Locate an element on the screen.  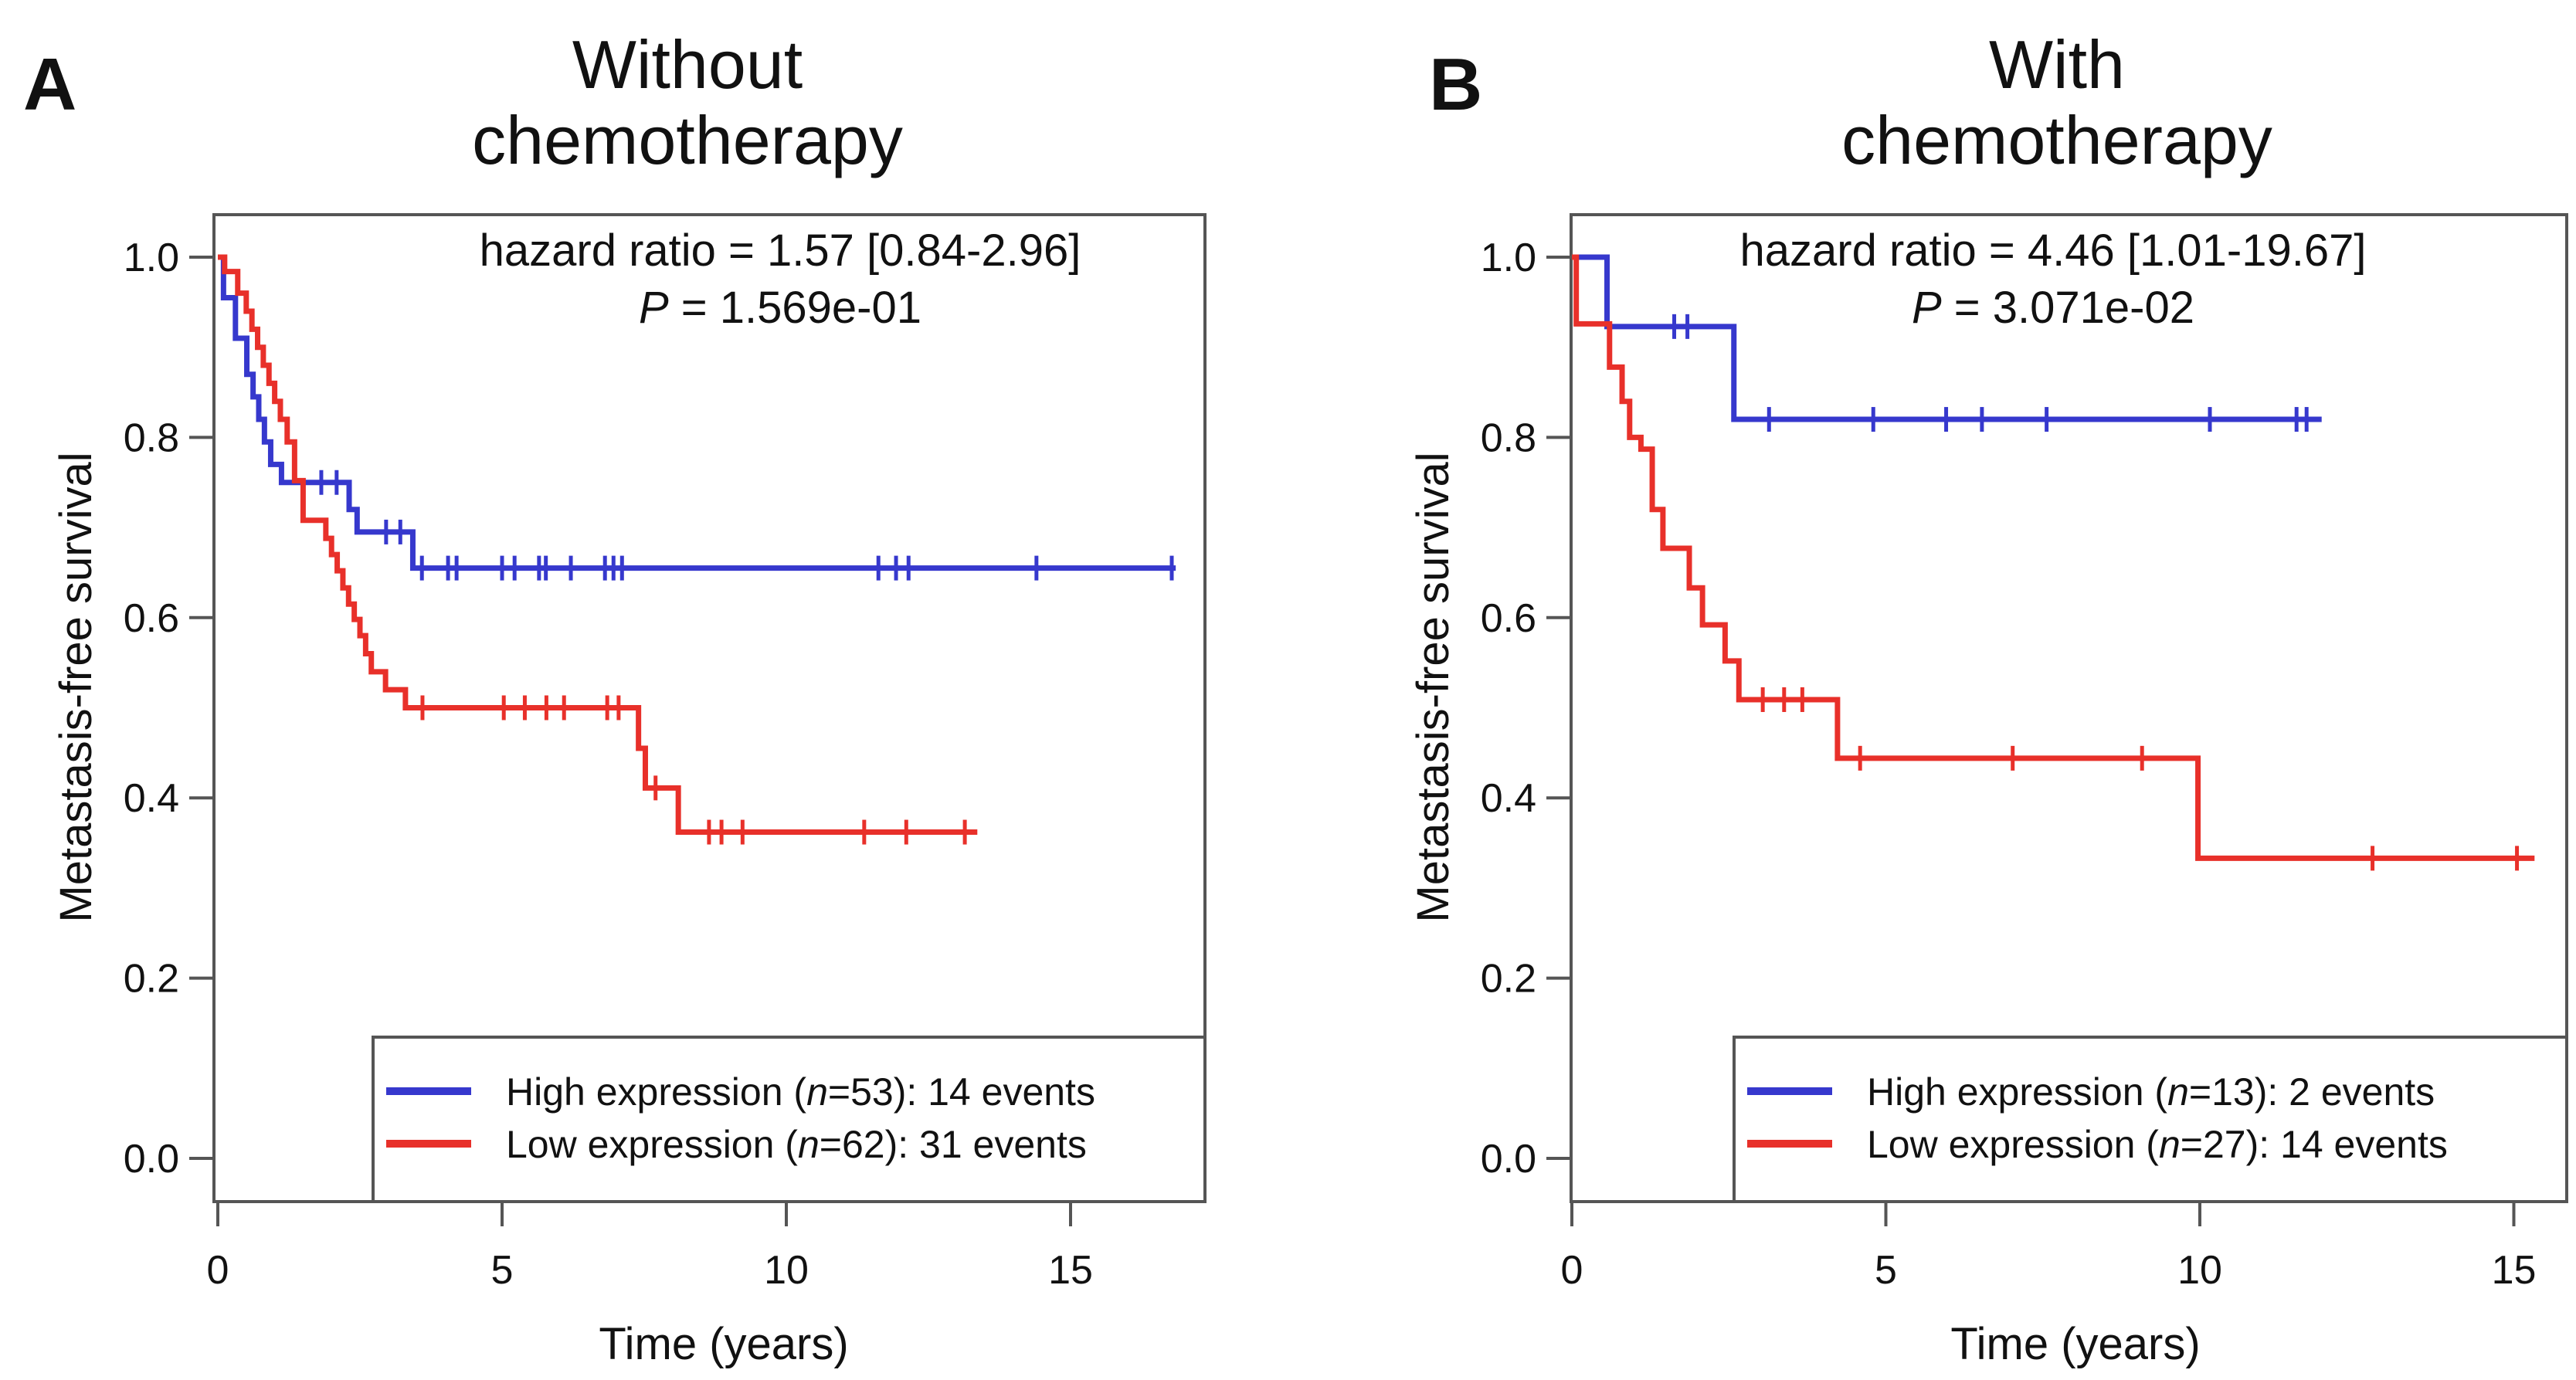
panel-b-p-value: P = 3.071e-02 is located at coordinates (2053, 308).